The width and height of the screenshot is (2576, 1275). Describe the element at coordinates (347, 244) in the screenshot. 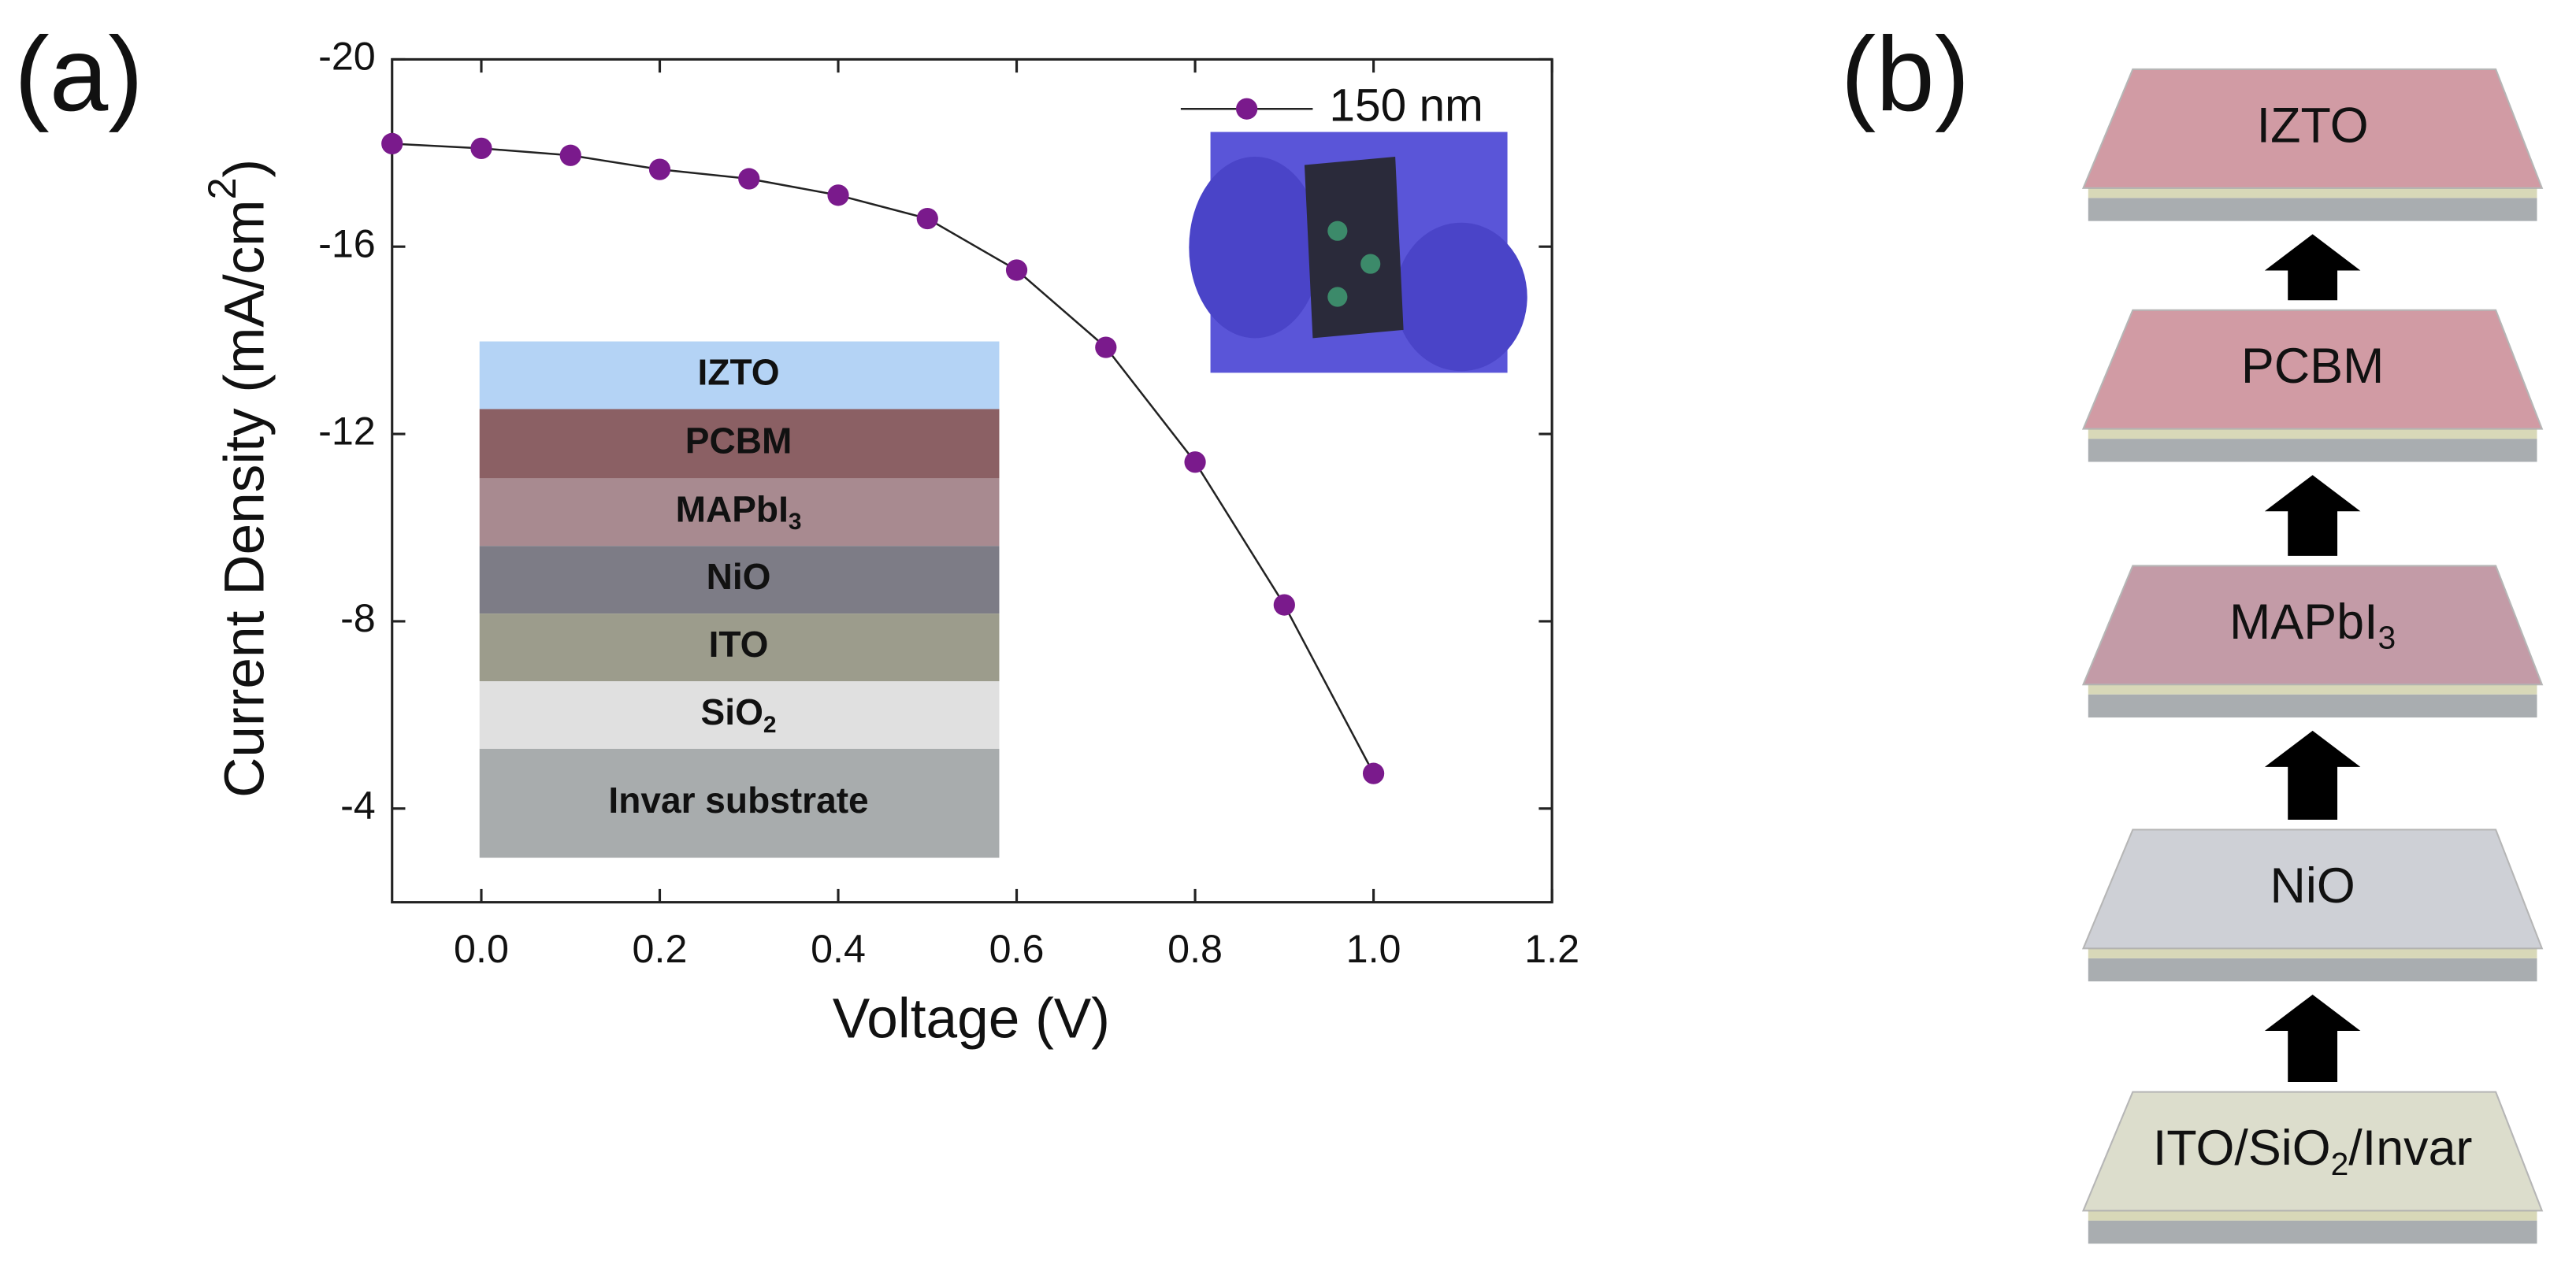

I see `y-tick-label: -16` at that location.